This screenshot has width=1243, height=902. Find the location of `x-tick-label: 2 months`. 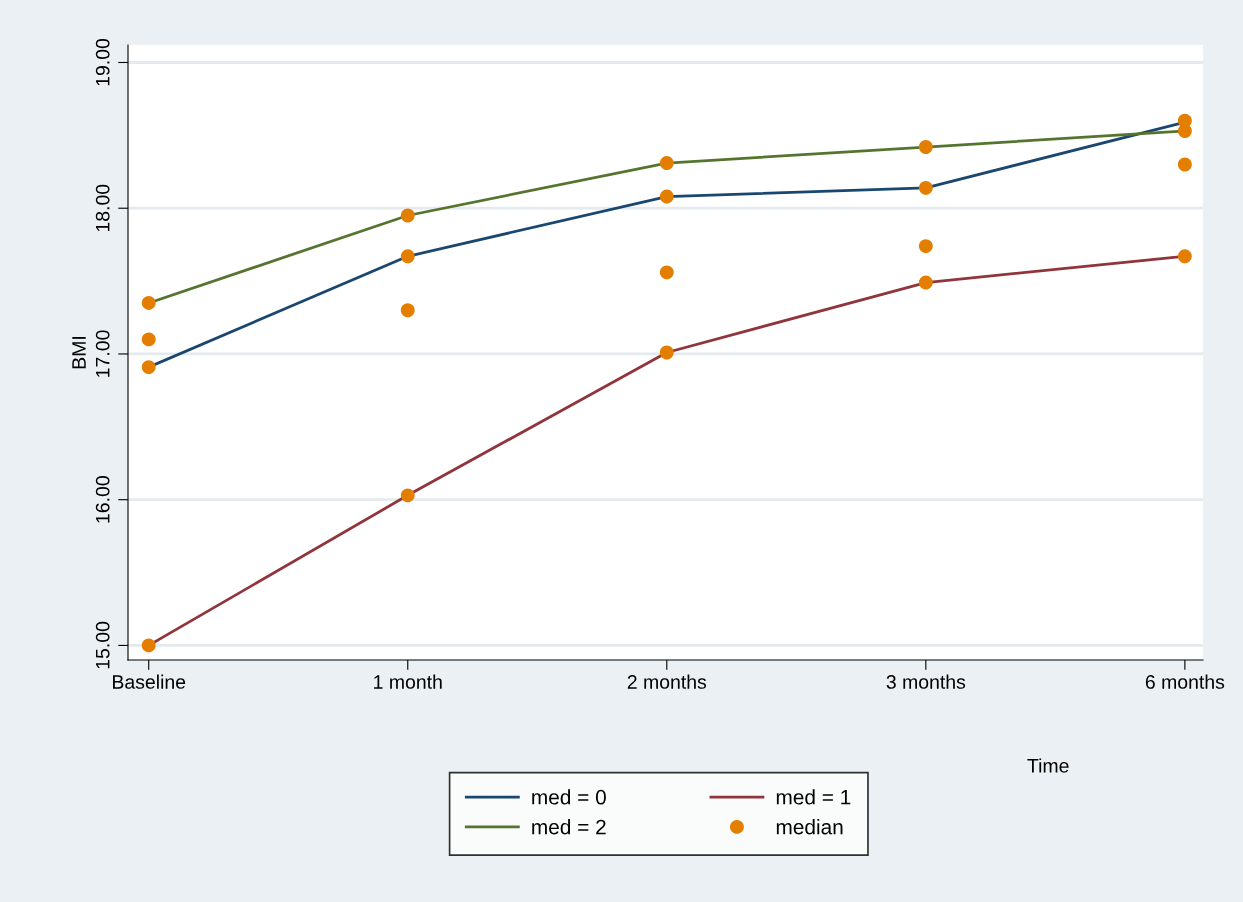

x-tick-label: 2 months is located at coordinates (667, 681).